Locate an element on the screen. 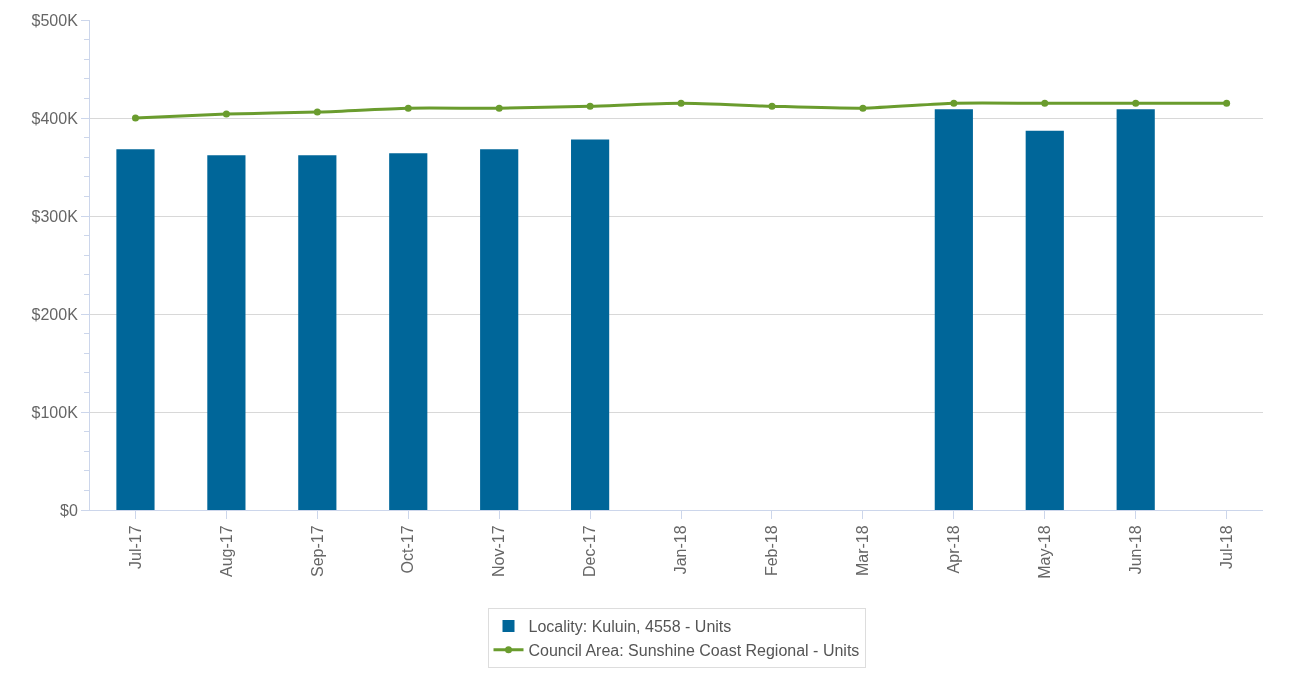 The height and width of the screenshot is (700, 1303). y-tick-label: $200K is located at coordinates (55, 314).